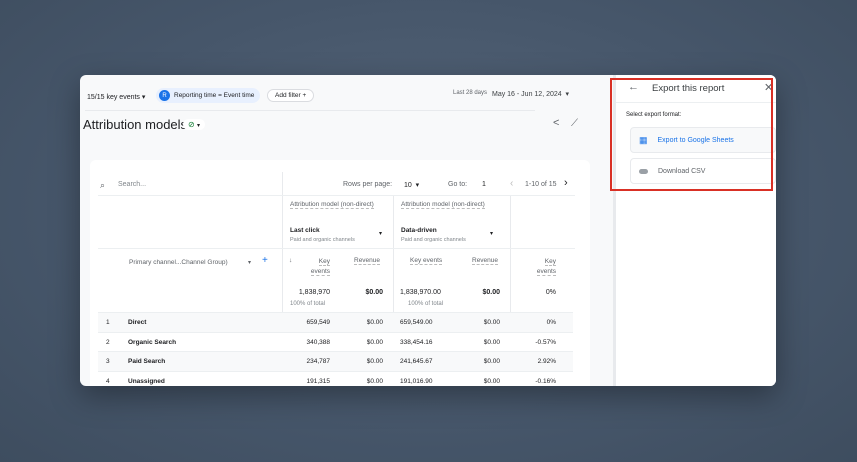  What do you see at coordinates (541, 184) in the screenshot?
I see `page-range: 1-10 of 15` at bounding box center [541, 184].